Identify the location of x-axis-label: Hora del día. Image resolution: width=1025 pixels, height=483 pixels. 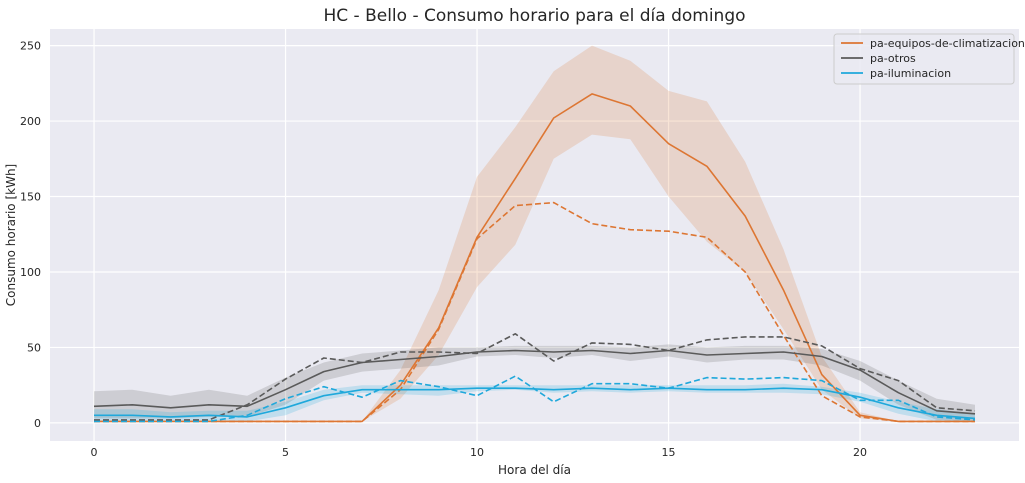
(534, 470).